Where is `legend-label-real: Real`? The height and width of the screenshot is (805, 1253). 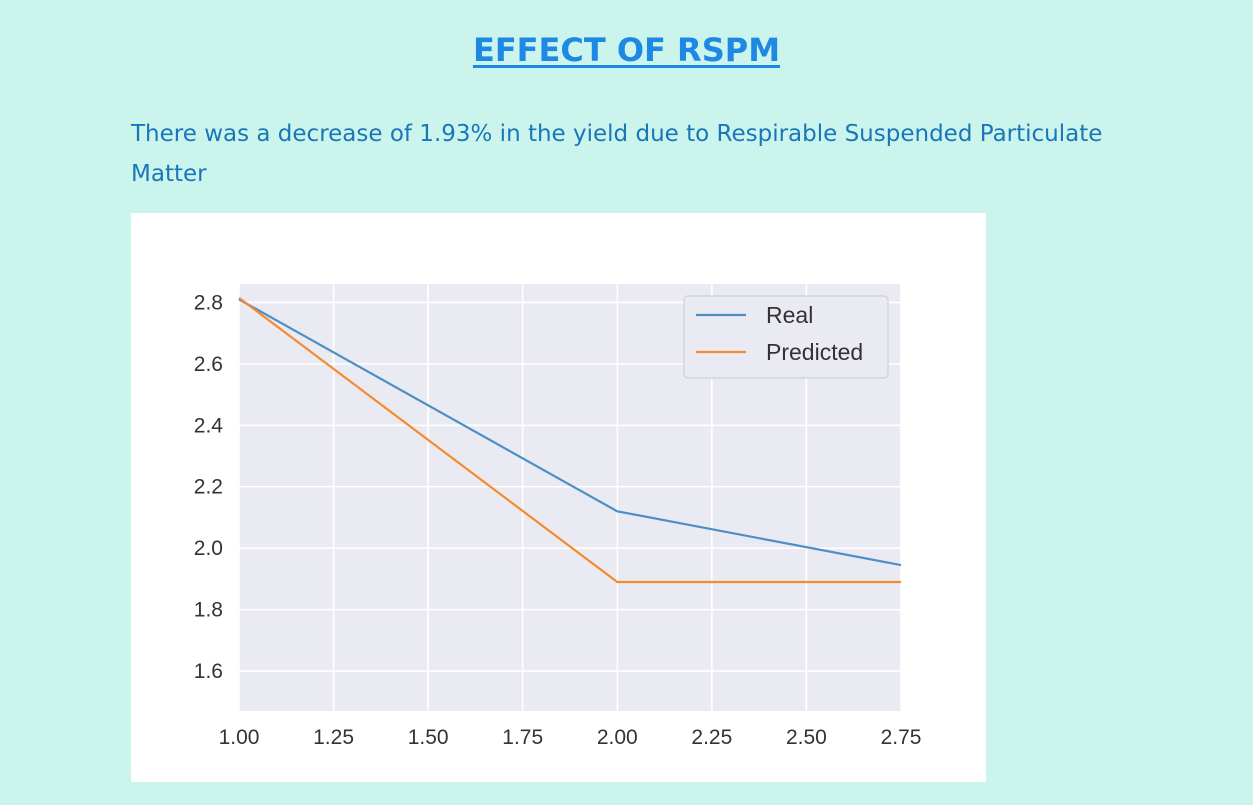 legend-label-real: Real is located at coordinates (789, 315).